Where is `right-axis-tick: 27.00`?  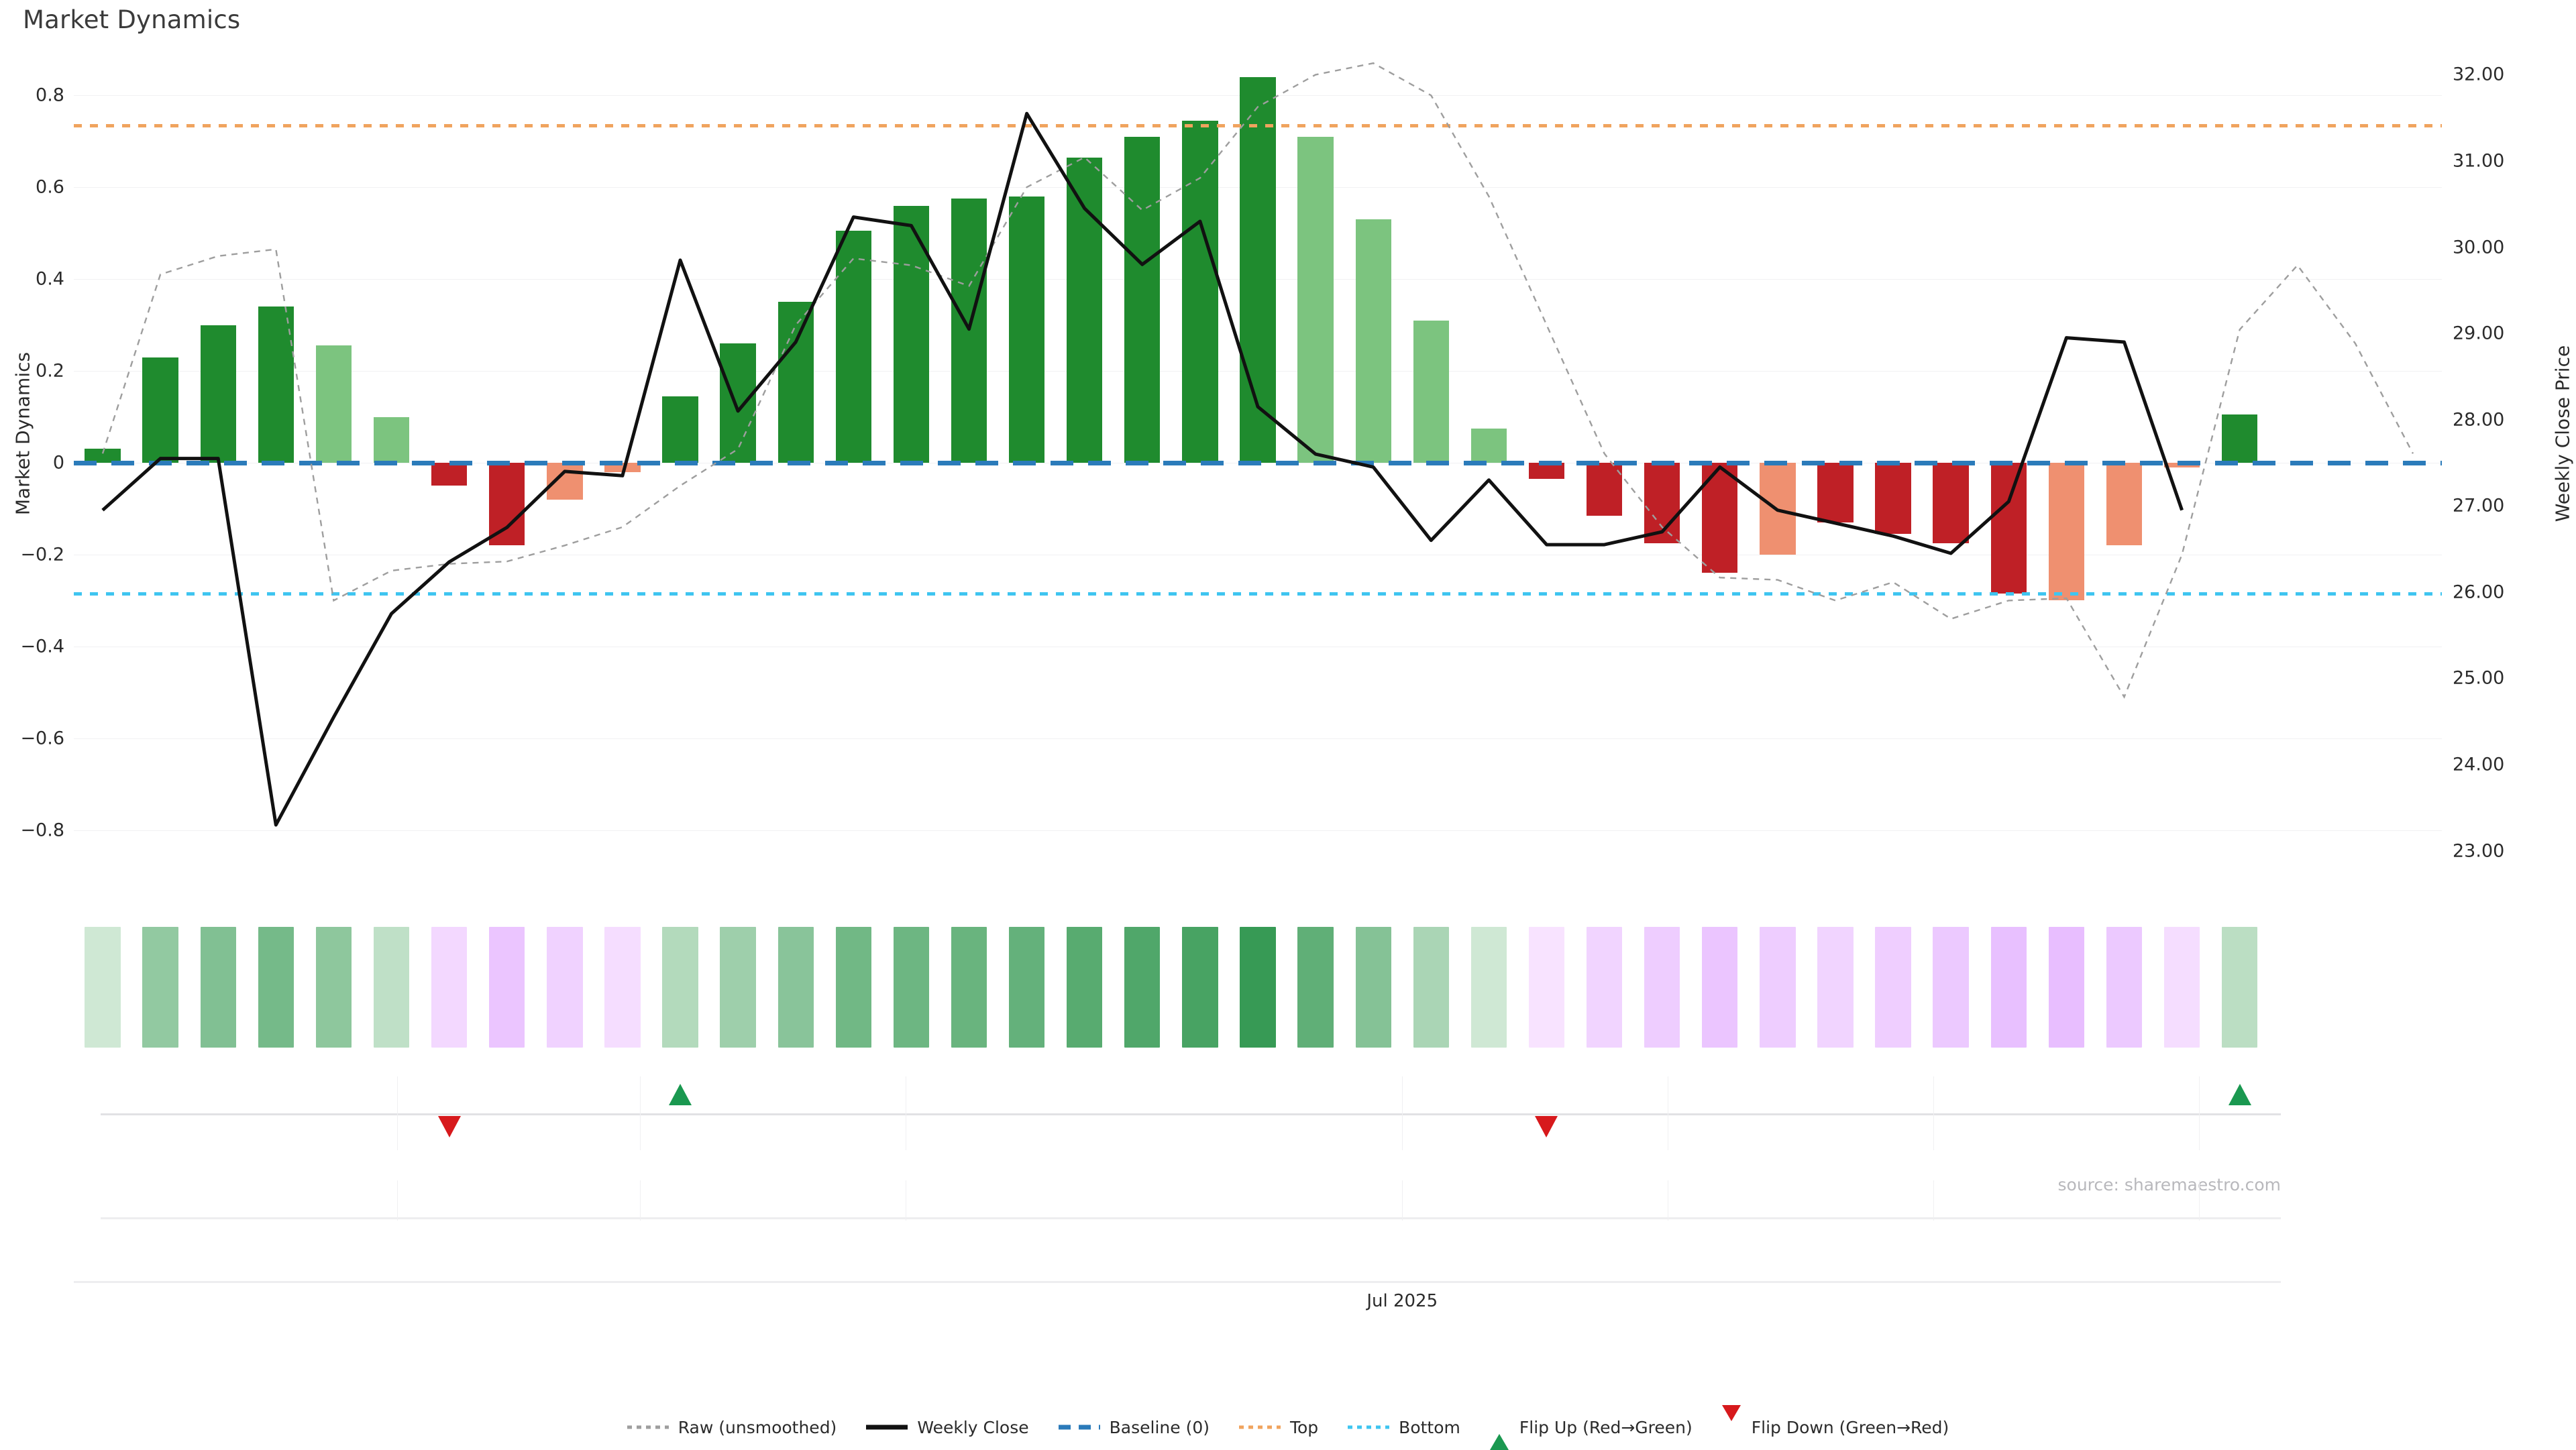 right-axis-tick: 27.00 is located at coordinates (2479, 505).